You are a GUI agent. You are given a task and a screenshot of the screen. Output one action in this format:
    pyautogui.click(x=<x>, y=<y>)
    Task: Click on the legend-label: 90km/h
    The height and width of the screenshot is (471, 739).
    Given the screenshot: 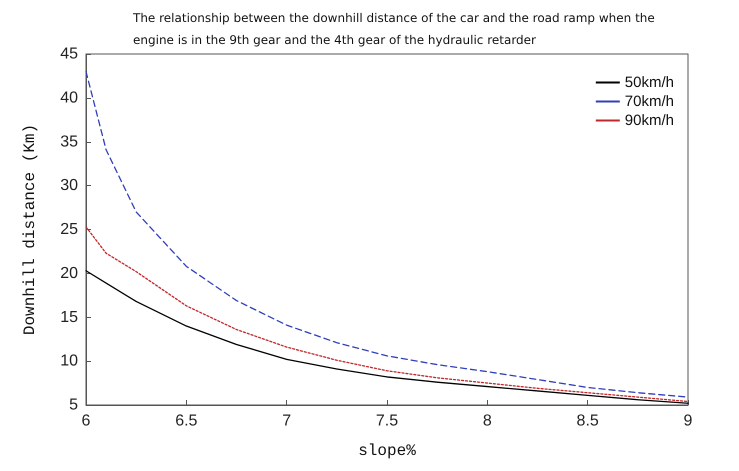 What is the action you would take?
    pyautogui.click(x=649, y=120)
    